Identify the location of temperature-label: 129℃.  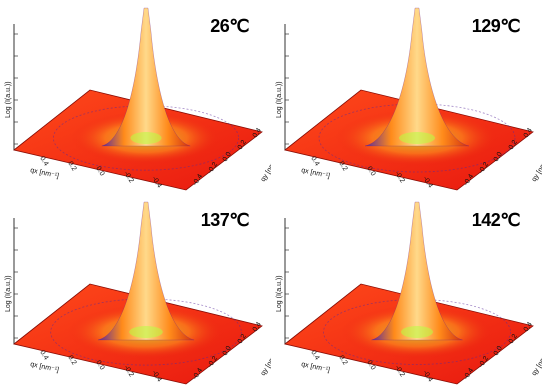
(496, 26).